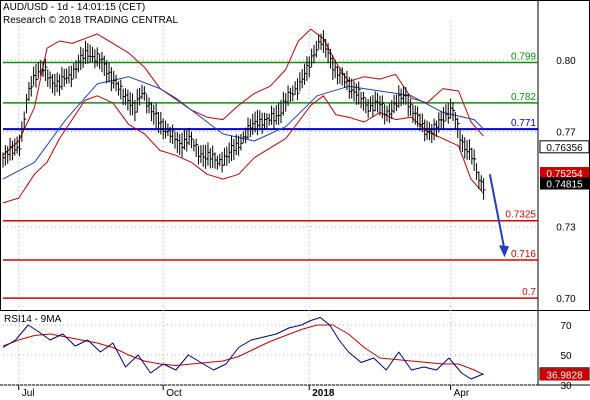 This screenshot has height=400, width=590. I want to click on price-marker-36.9828: 36.9828, so click(564, 375).